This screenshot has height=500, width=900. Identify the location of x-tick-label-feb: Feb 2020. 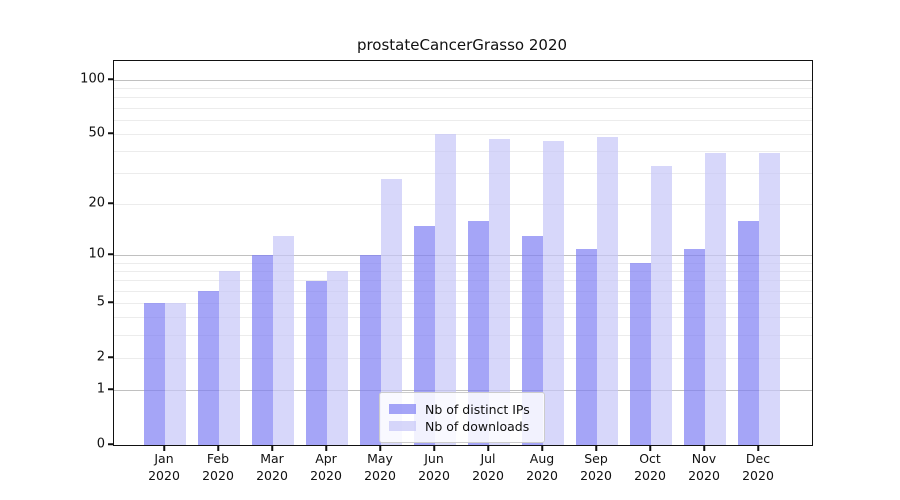
(218, 467).